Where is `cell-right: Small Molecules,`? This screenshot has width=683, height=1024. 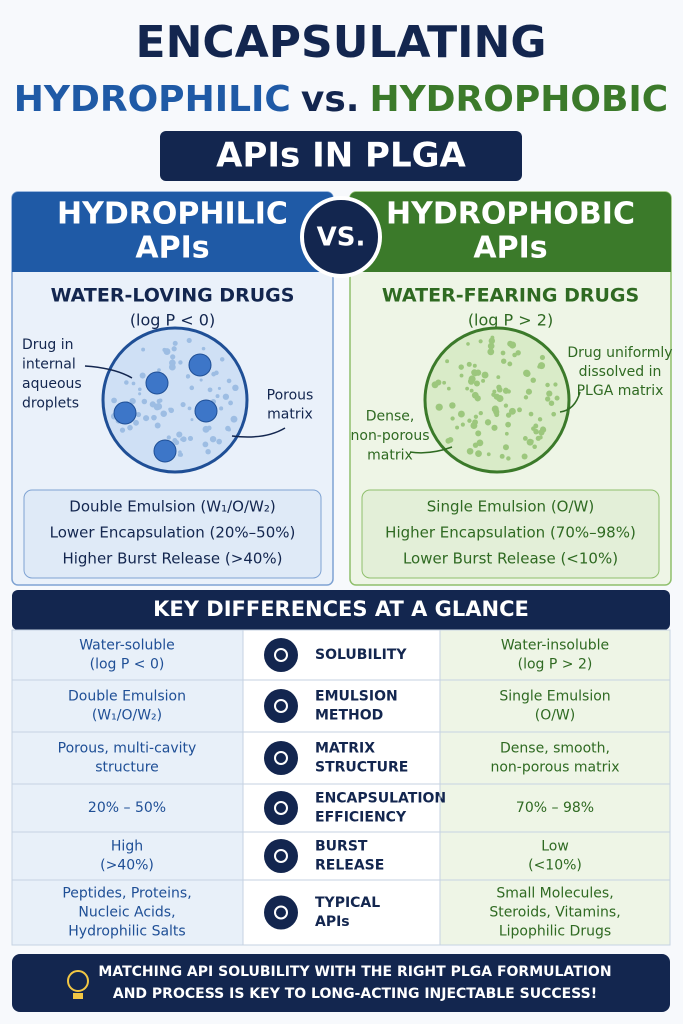
cell-right: Small Molecules, is located at coordinates (554, 894).